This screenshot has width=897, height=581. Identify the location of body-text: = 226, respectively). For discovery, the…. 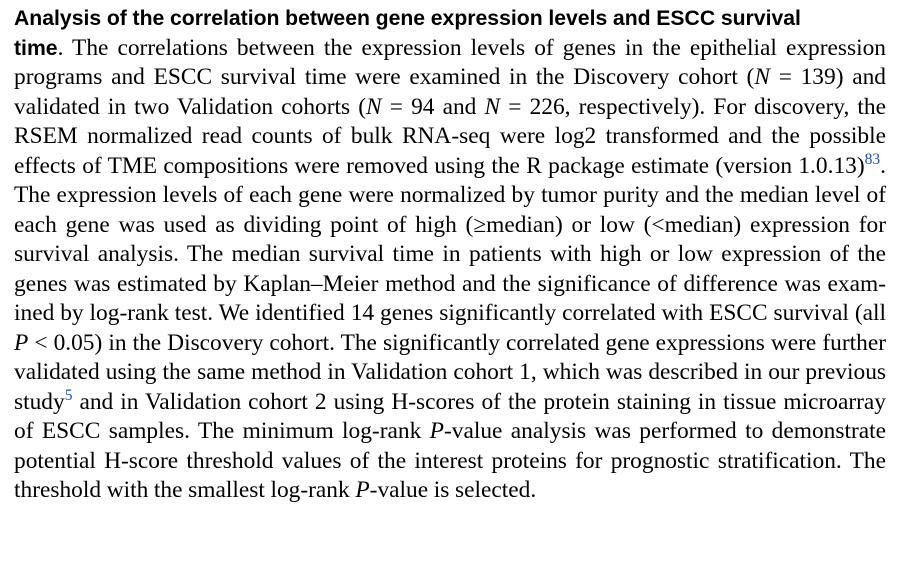
(450, 136).